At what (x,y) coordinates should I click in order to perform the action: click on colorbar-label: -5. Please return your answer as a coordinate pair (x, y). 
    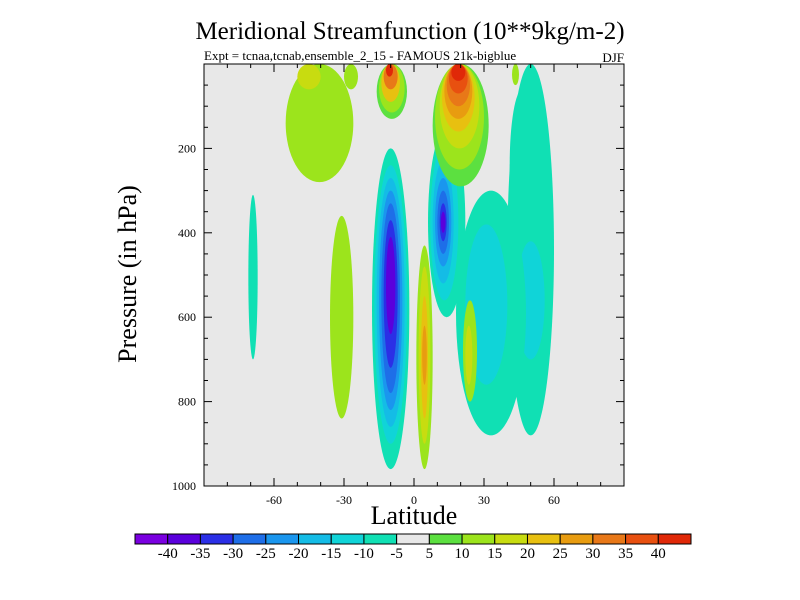
    Looking at the image, I should click on (396, 554).